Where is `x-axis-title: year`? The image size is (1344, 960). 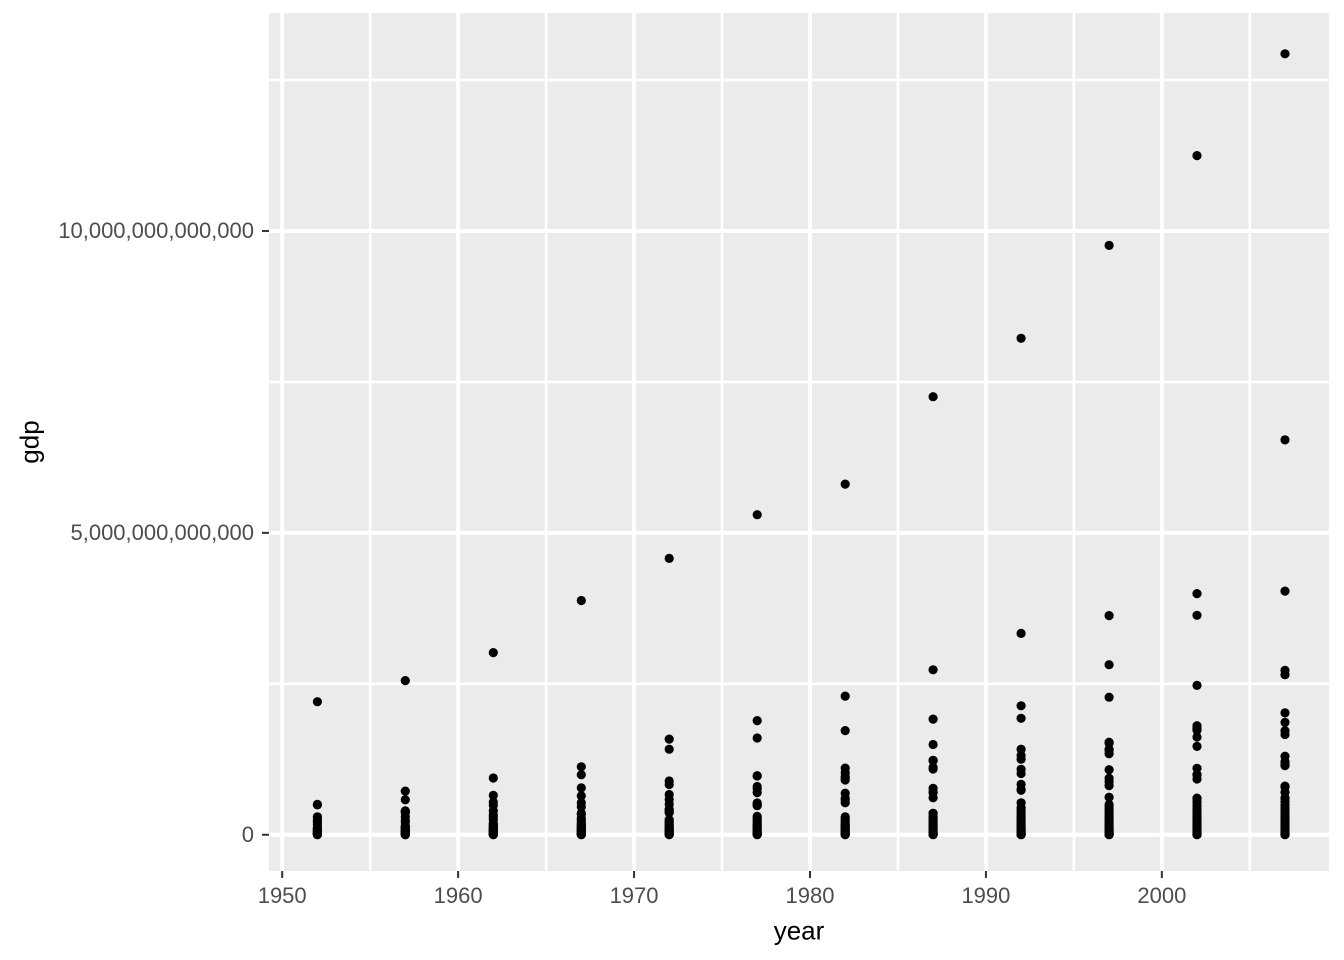 x-axis-title: year is located at coordinates (799, 930).